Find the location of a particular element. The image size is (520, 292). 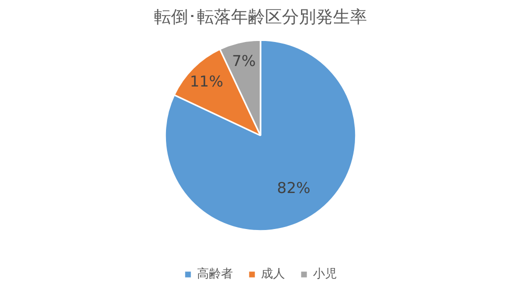

chart-title: 転倒･転落年齢区分別発生率 is located at coordinates (260, 18).